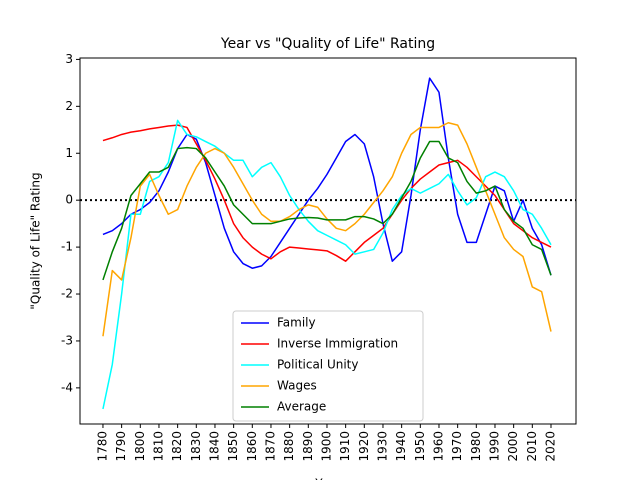 This screenshot has width=640, height=480. Describe the element at coordinates (252, 446) in the screenshot. I see `x-tick-label: 1860` at that location.